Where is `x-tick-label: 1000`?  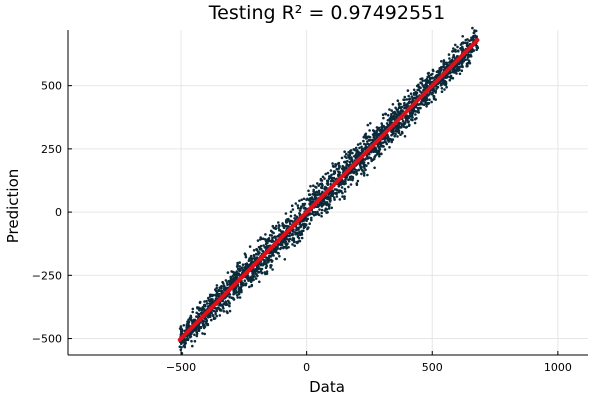 x-tick-label: 1000 is located at coordinates (558, 367).